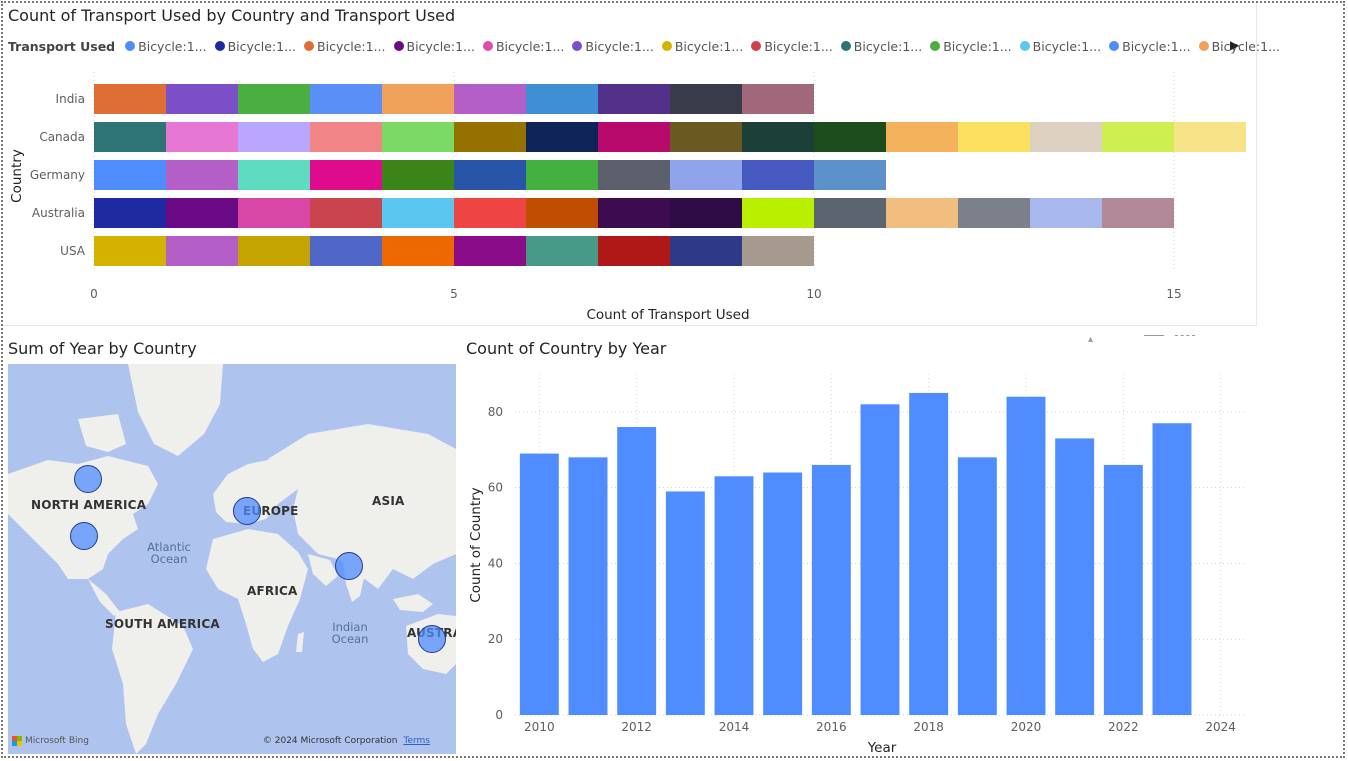 Image resolution: width=1348 pixels, height=761 pixels. What do you see at coordinates (58, 213) in the screenshot?
I see `y-tick-label: Australia` at bounding box center [58, 213].